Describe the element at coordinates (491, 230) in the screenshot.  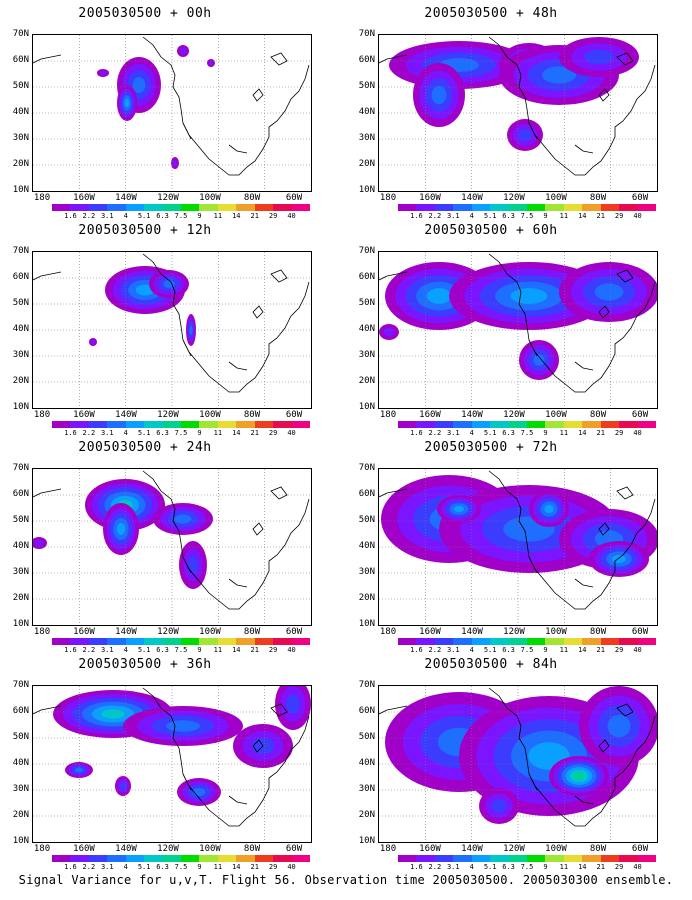
I see `panel-title: 2005030500 + 60h` at that location.